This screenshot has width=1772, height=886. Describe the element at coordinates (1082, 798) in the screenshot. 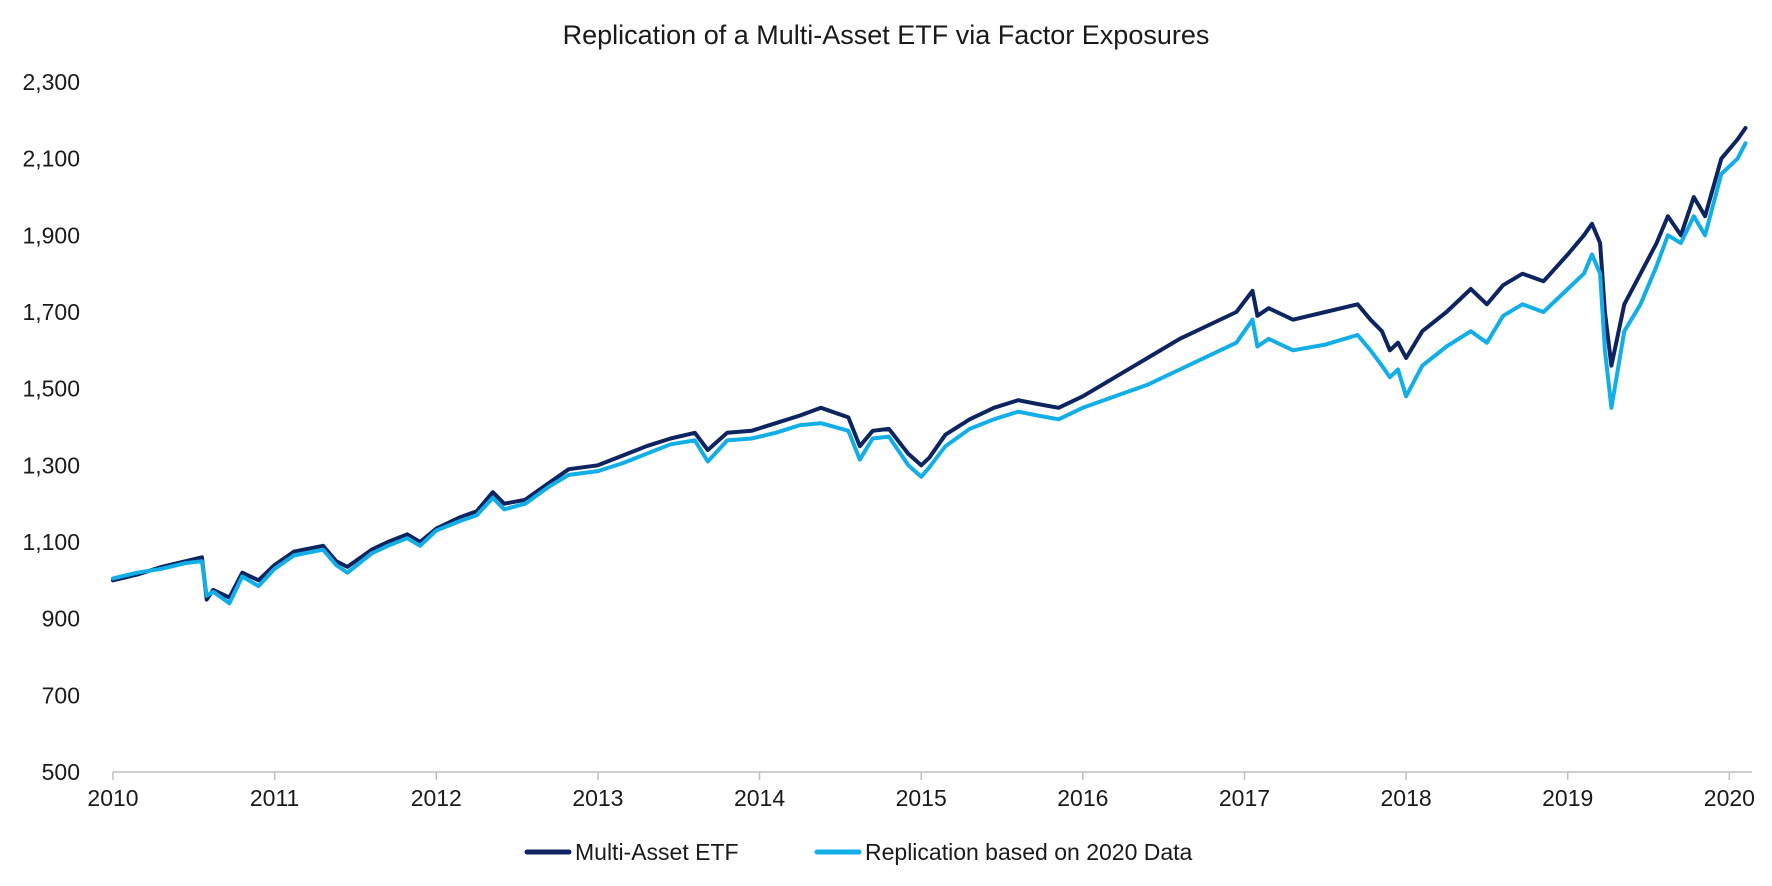

I see `x-tick-label: 2016` at that location.